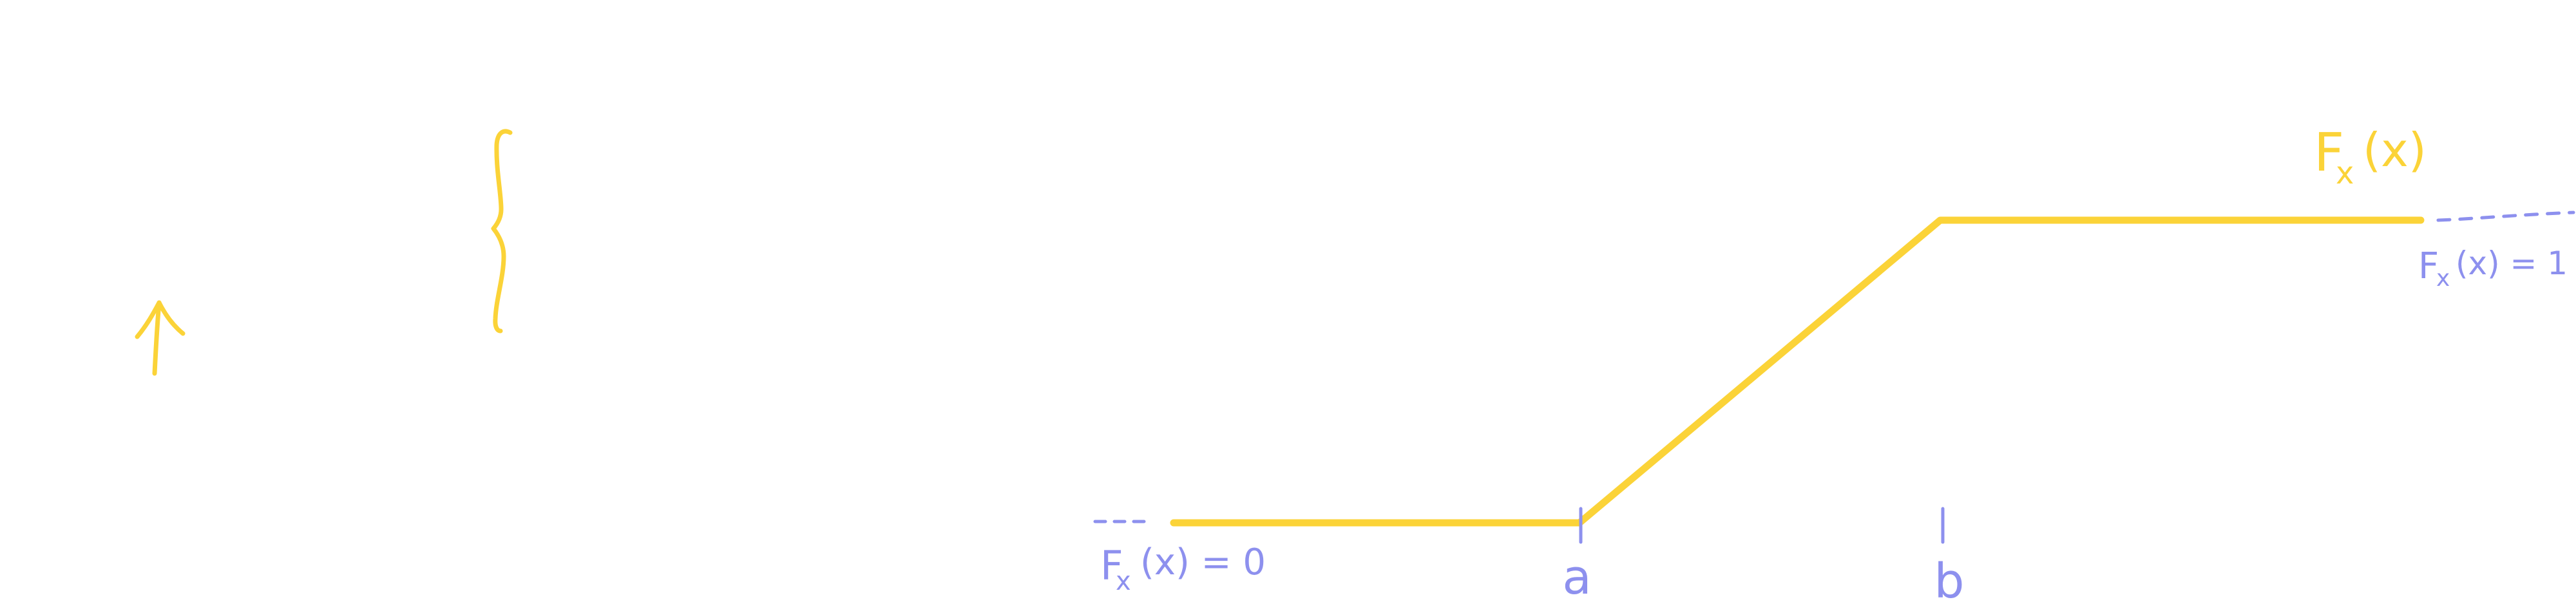  Describe the element at coordinates (160, 338) in the screenshot. I see `up-arrow-icon` at that location.